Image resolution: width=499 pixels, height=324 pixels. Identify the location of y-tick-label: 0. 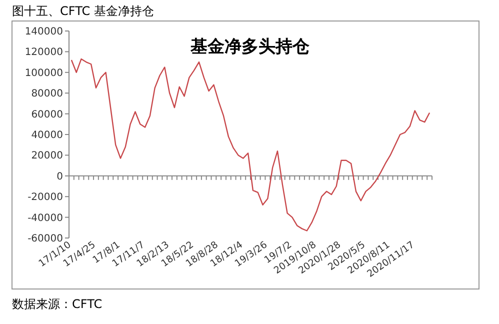
(59, 176).